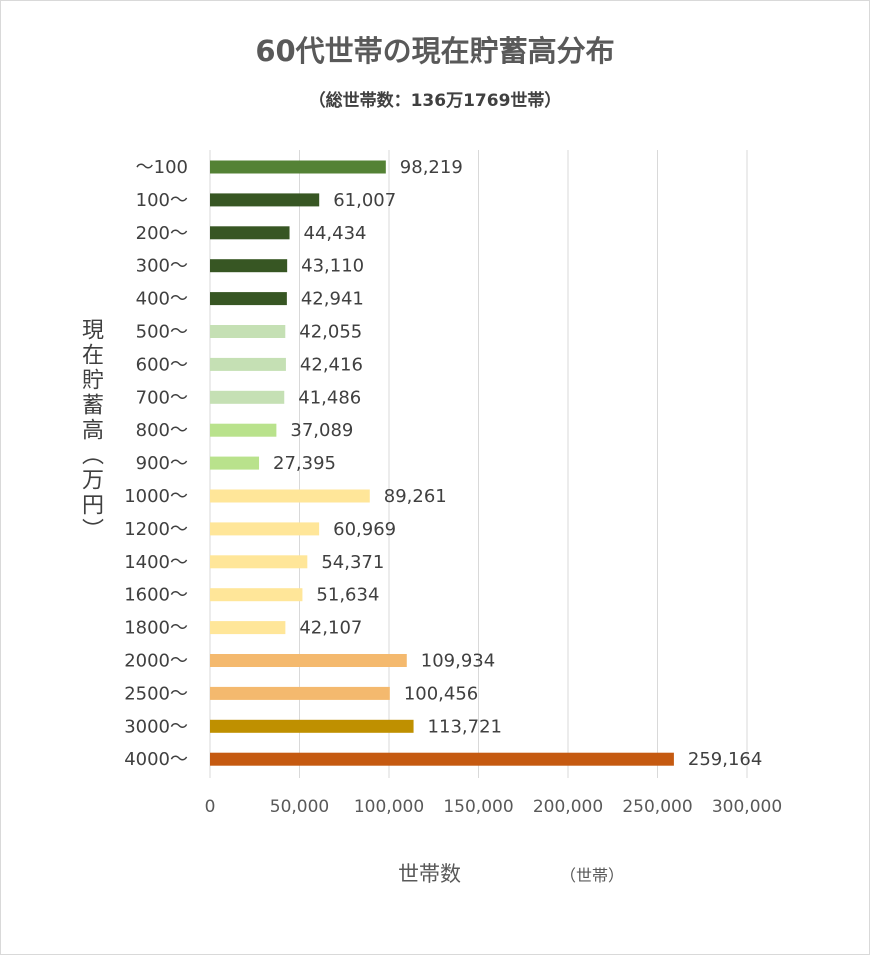  I want to click on x-tick-label: 250,000, so click(657, 807).